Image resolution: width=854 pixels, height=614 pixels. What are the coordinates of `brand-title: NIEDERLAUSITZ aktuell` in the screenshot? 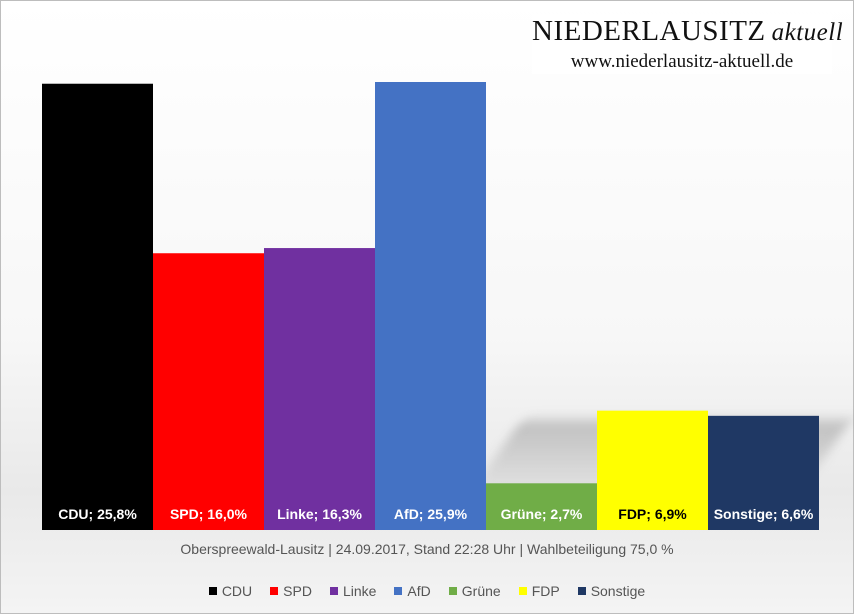 It's located at (687, 32).